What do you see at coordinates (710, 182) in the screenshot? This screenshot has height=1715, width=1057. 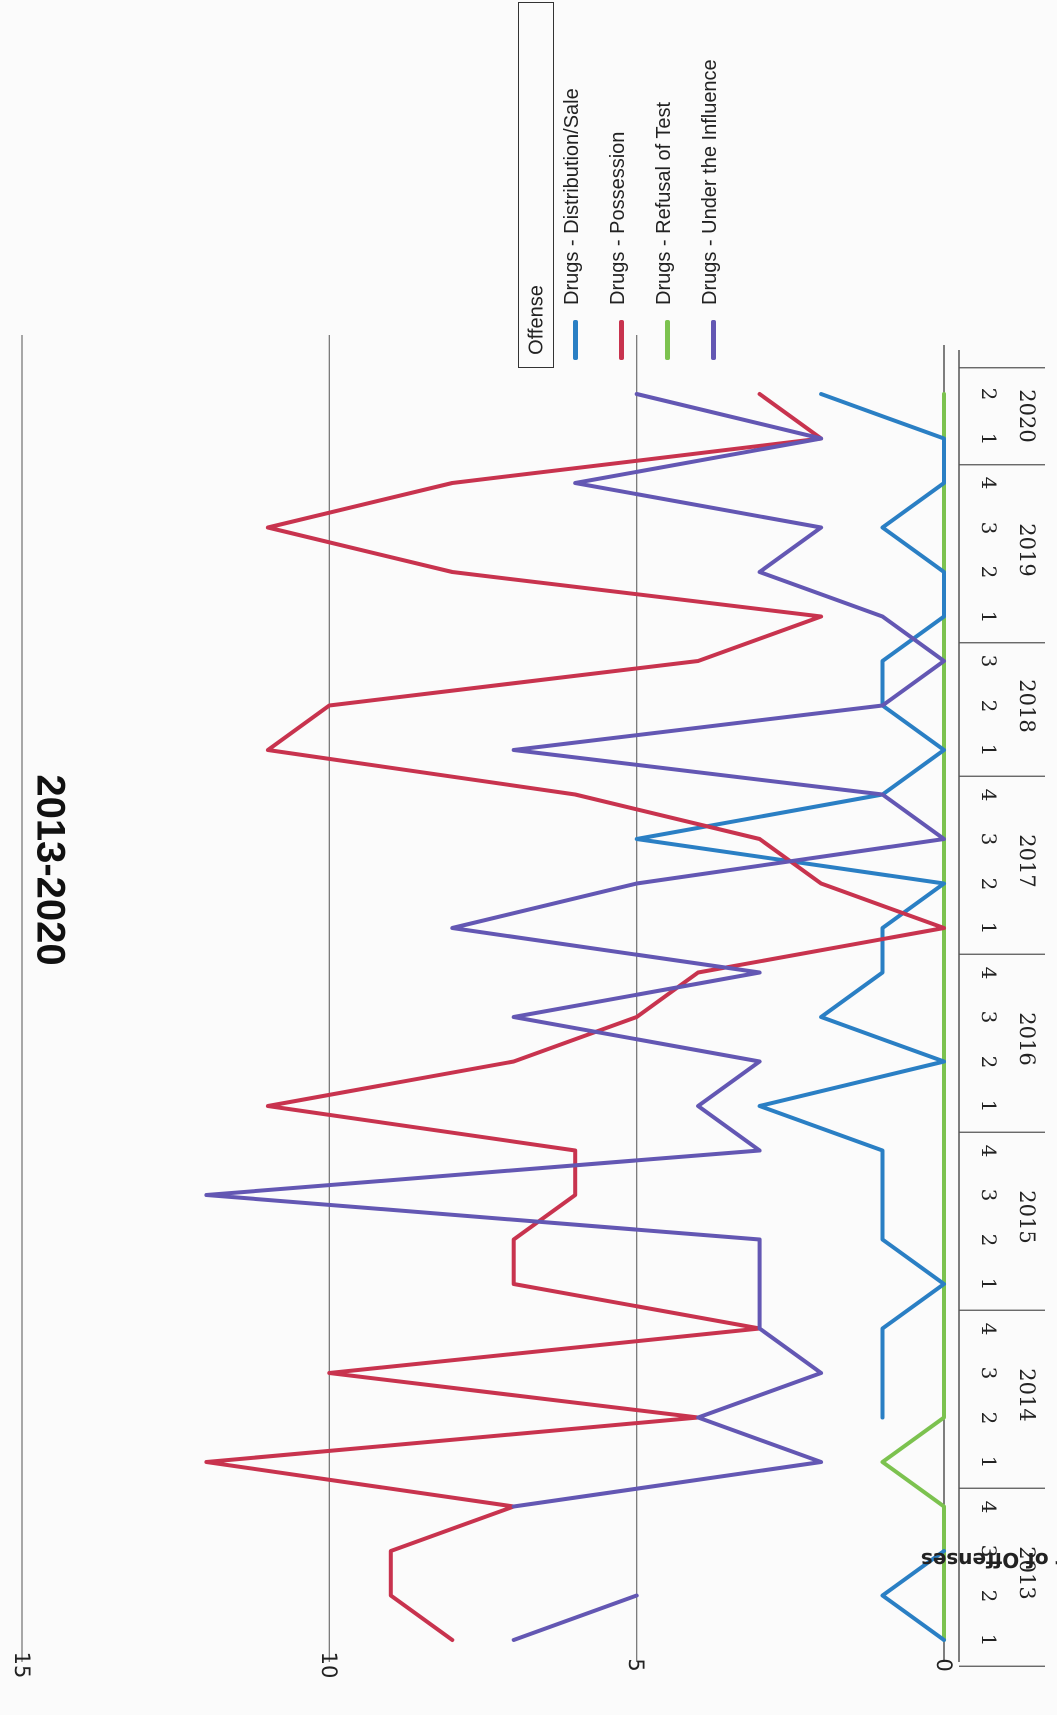 I see `legend-label: Drugs - Under the Influence` at bounding box center [710, 182].